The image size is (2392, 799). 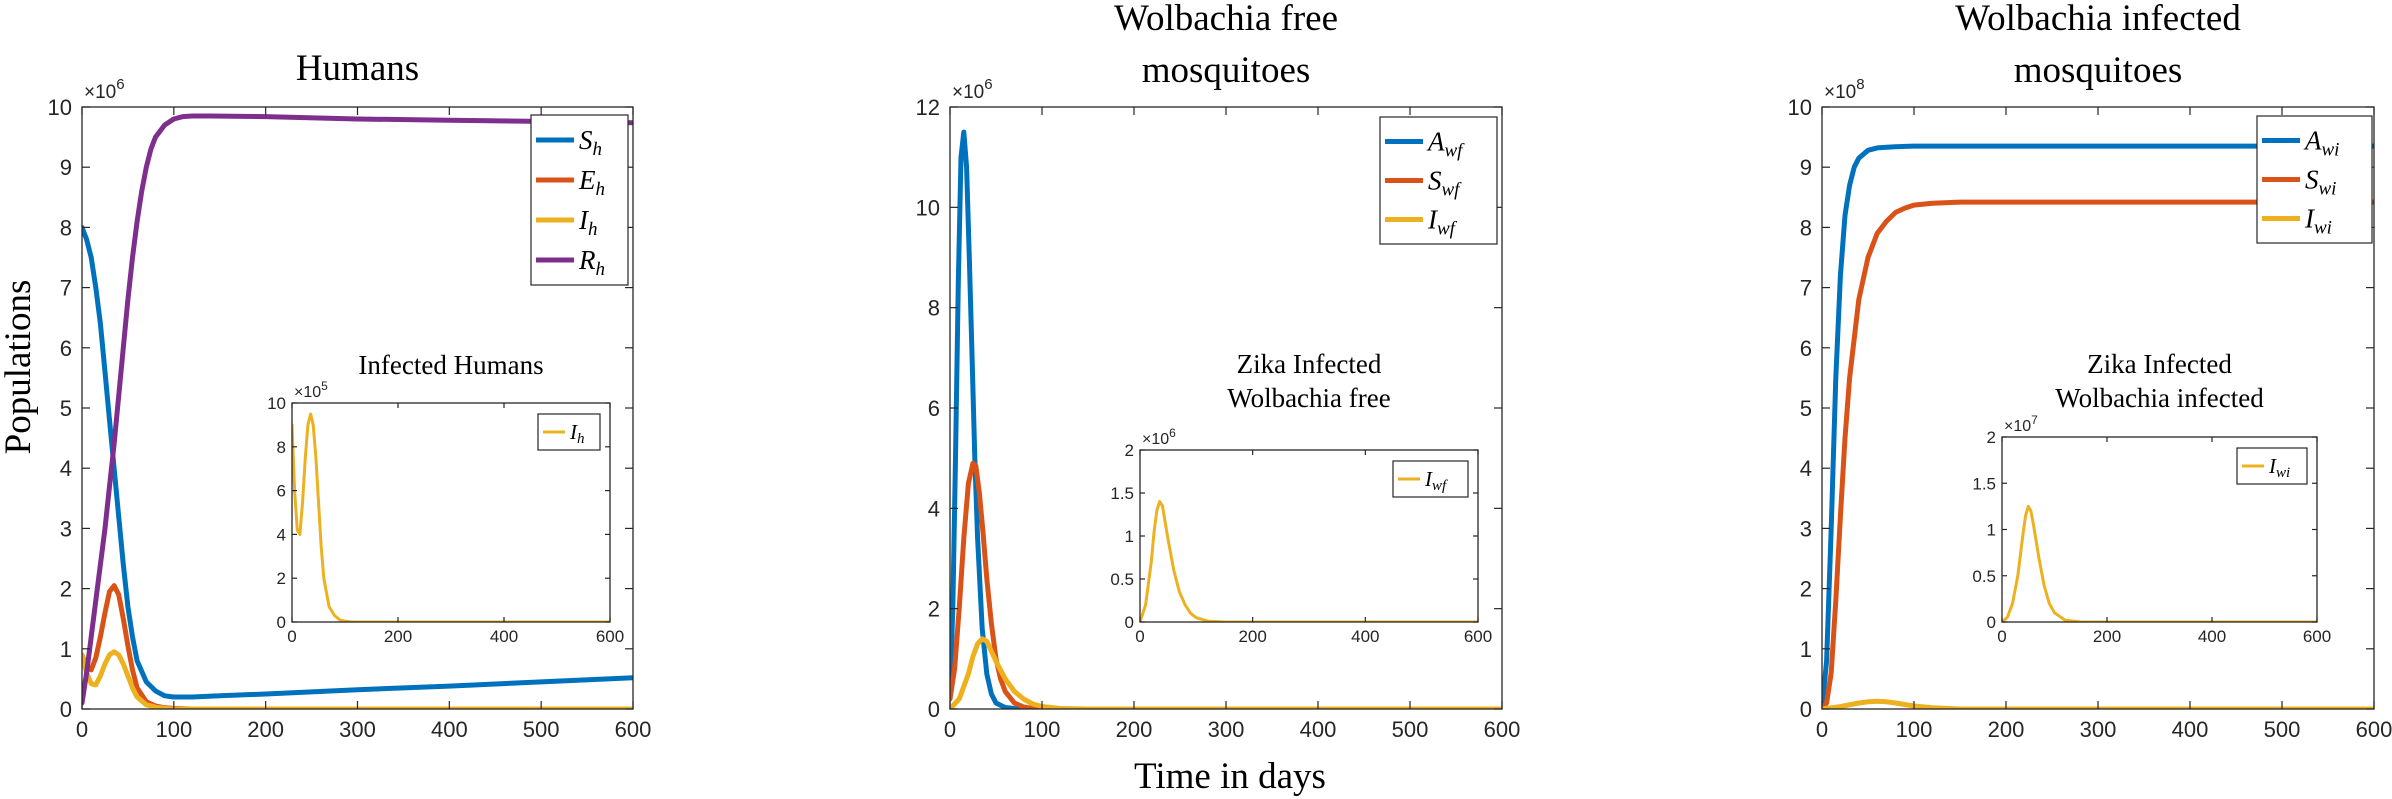 What do you see at coordinates (1226, 70) in the screenshot?
I see `chart-title-line: mosquitoes` at bounding box center [1226, 70].